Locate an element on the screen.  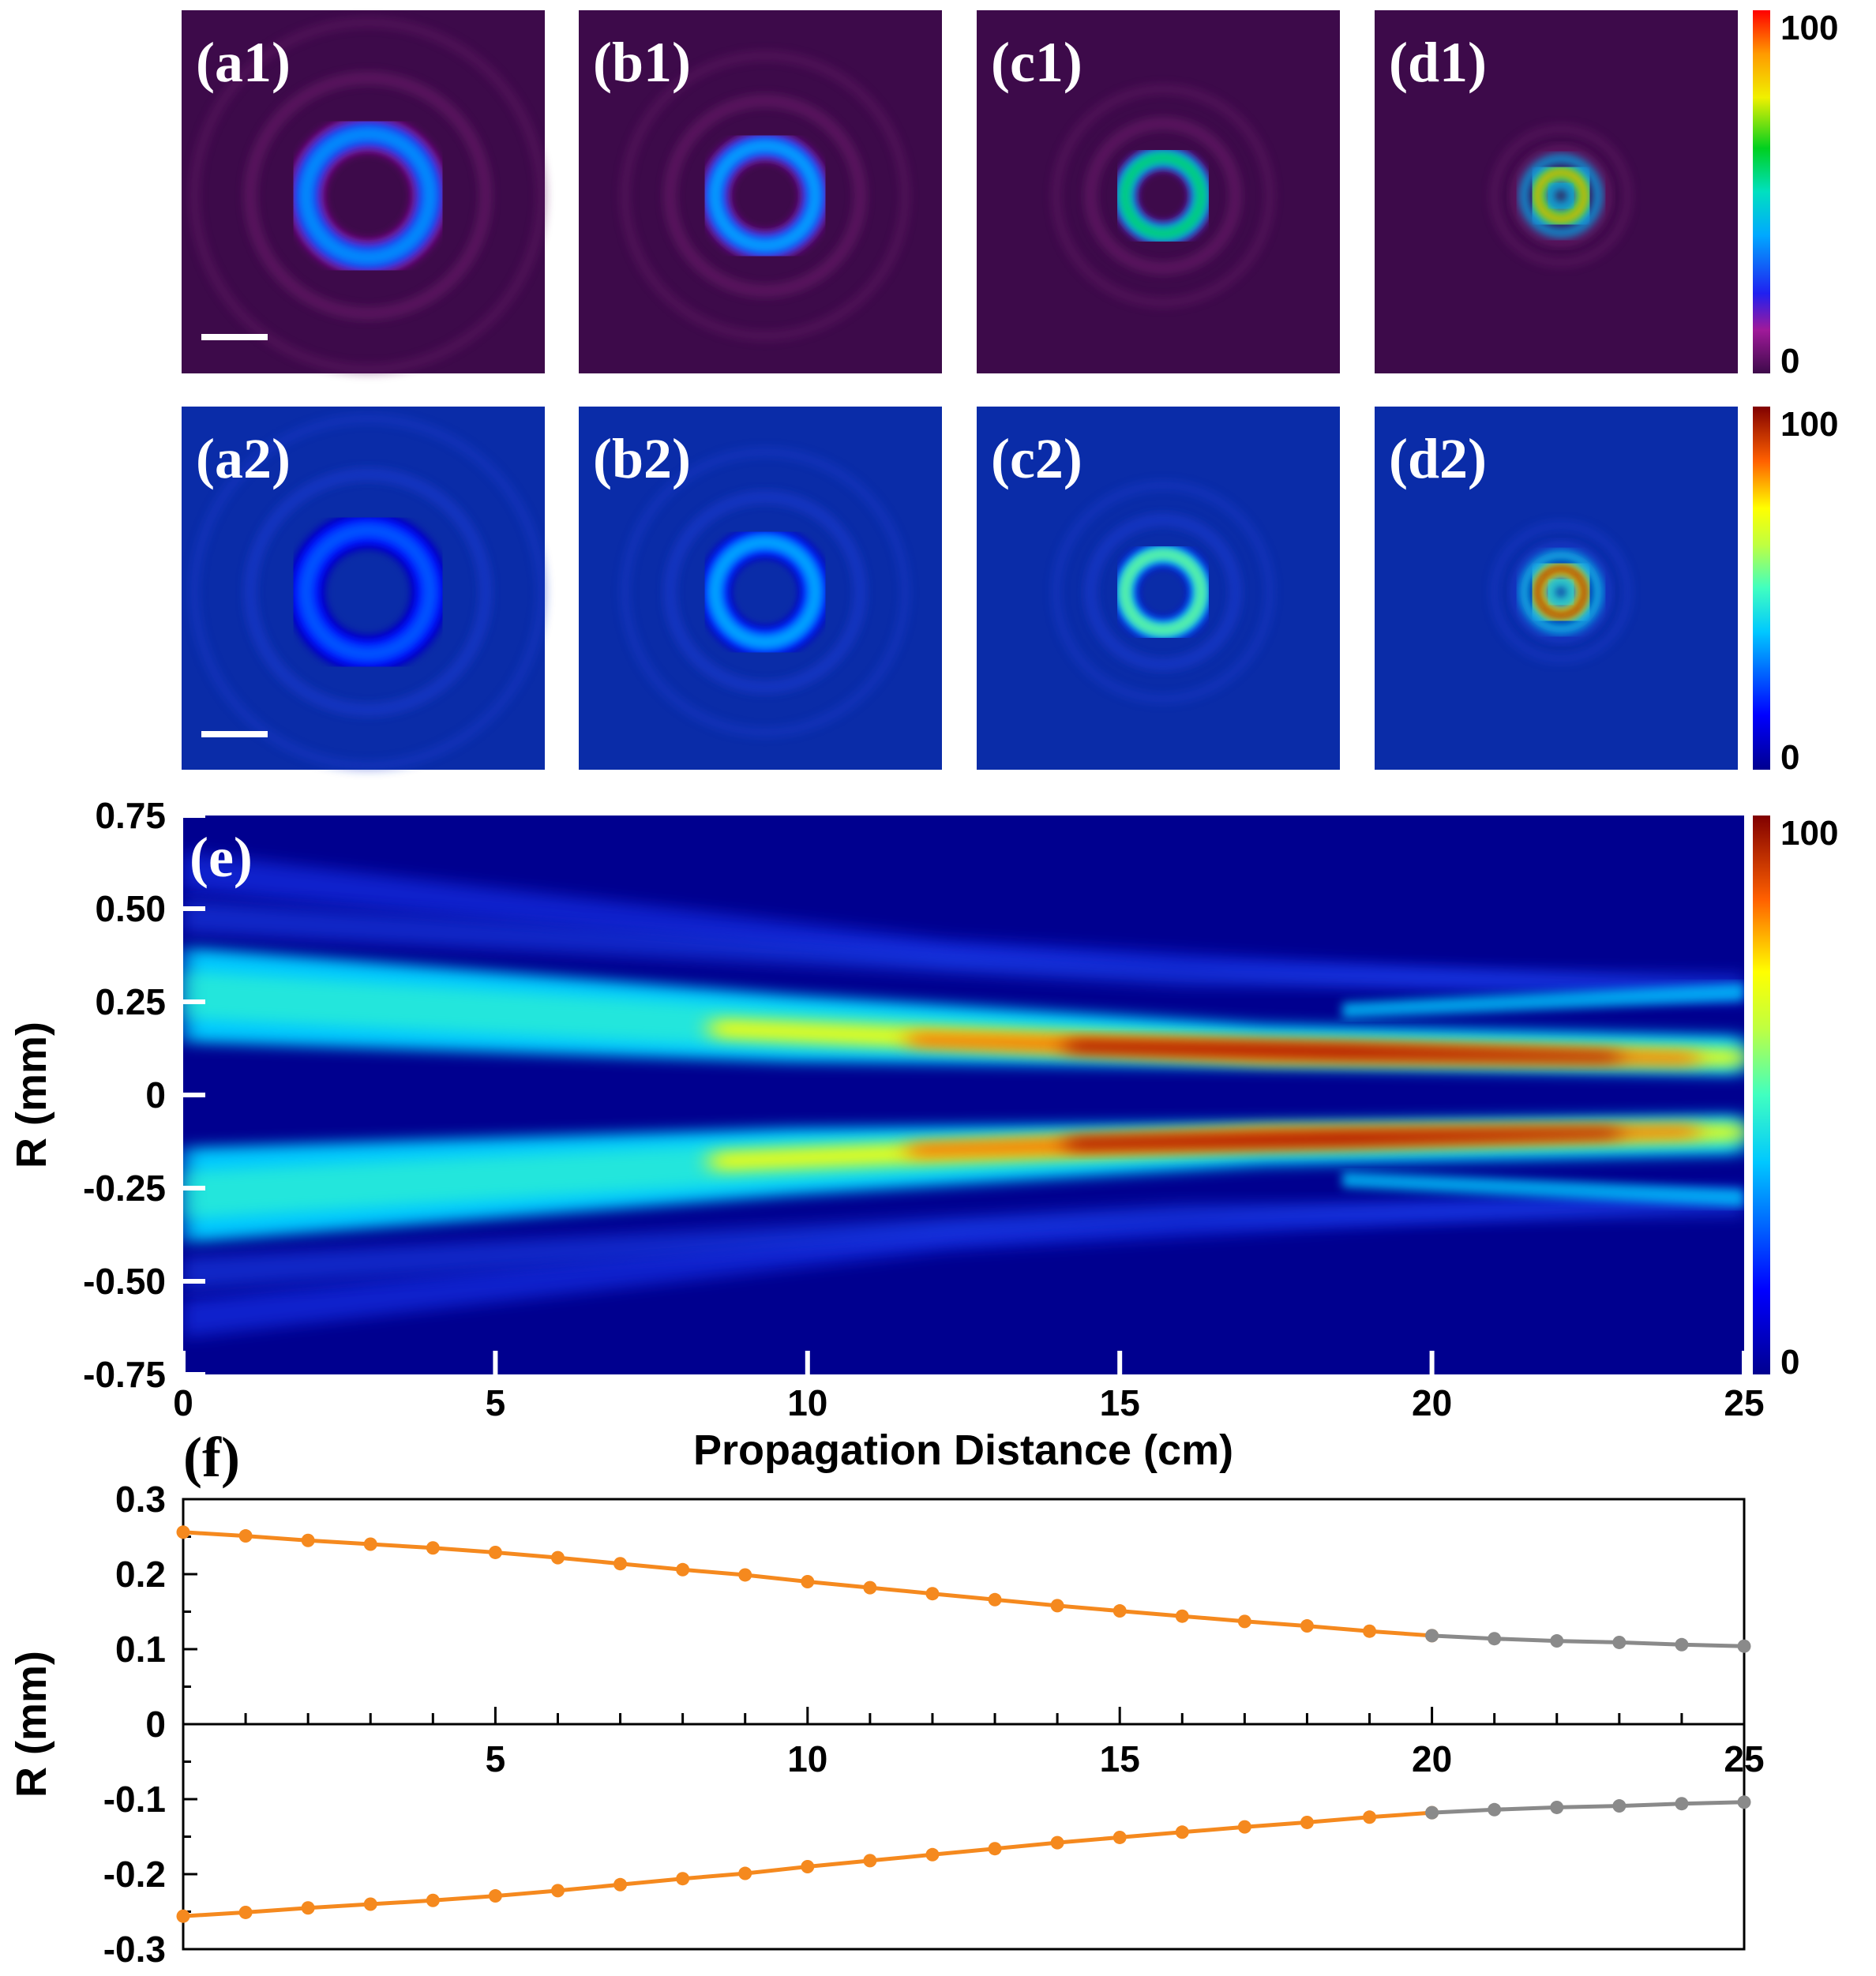
ring-panel: (c1) is located at coordinates (1158, 191).